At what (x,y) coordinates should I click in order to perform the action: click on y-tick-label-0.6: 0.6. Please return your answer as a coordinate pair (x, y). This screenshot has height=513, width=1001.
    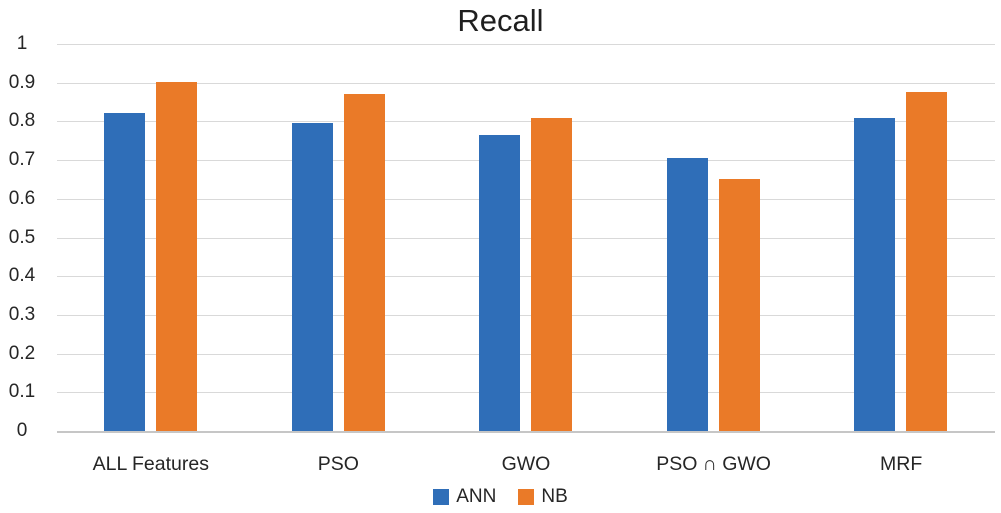
    Looking at the image, I should click on (22, 198).